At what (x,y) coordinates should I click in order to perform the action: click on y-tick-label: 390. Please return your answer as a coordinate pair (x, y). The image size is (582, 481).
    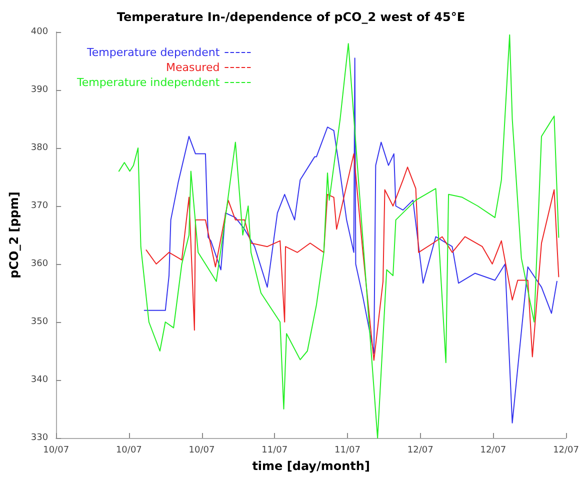
    Looking at the image, I should click on (39, 90).